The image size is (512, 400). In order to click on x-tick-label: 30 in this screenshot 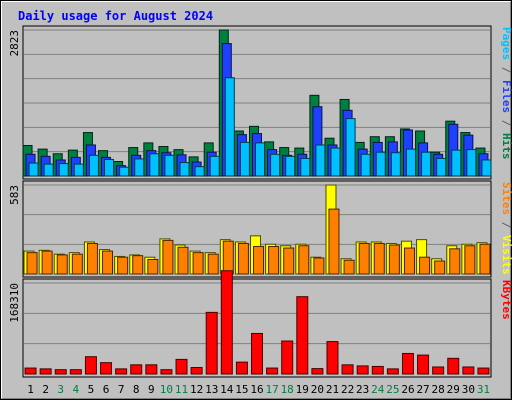, I will do `click(468, 389)`.